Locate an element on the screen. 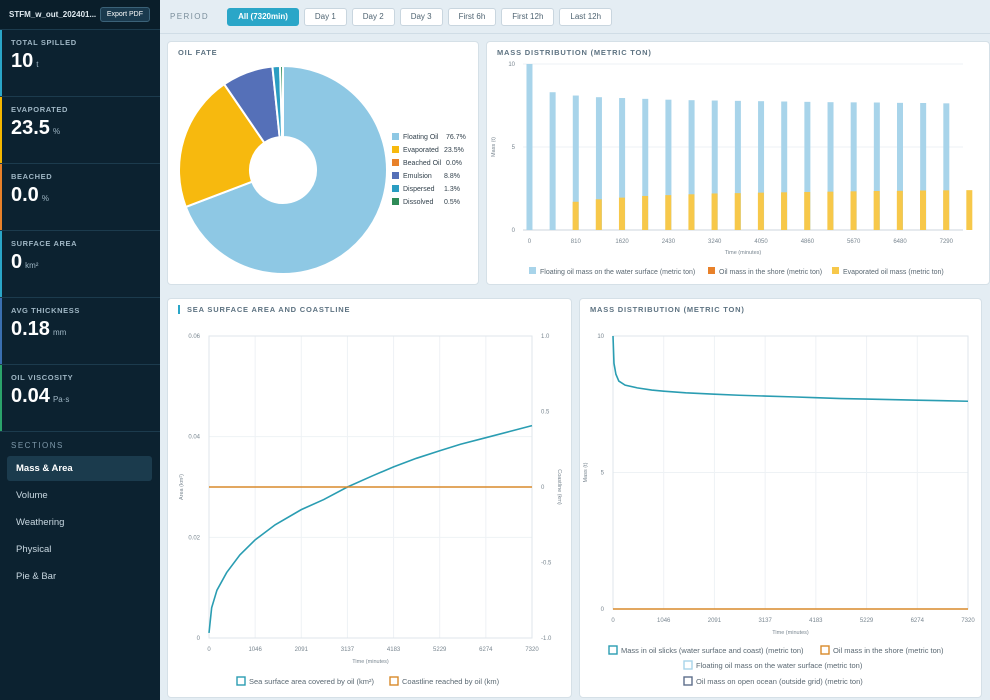 The width and height of the screenshot is (990, 700). y-tick-label: 0.04 is located at coordinates (194, 438).